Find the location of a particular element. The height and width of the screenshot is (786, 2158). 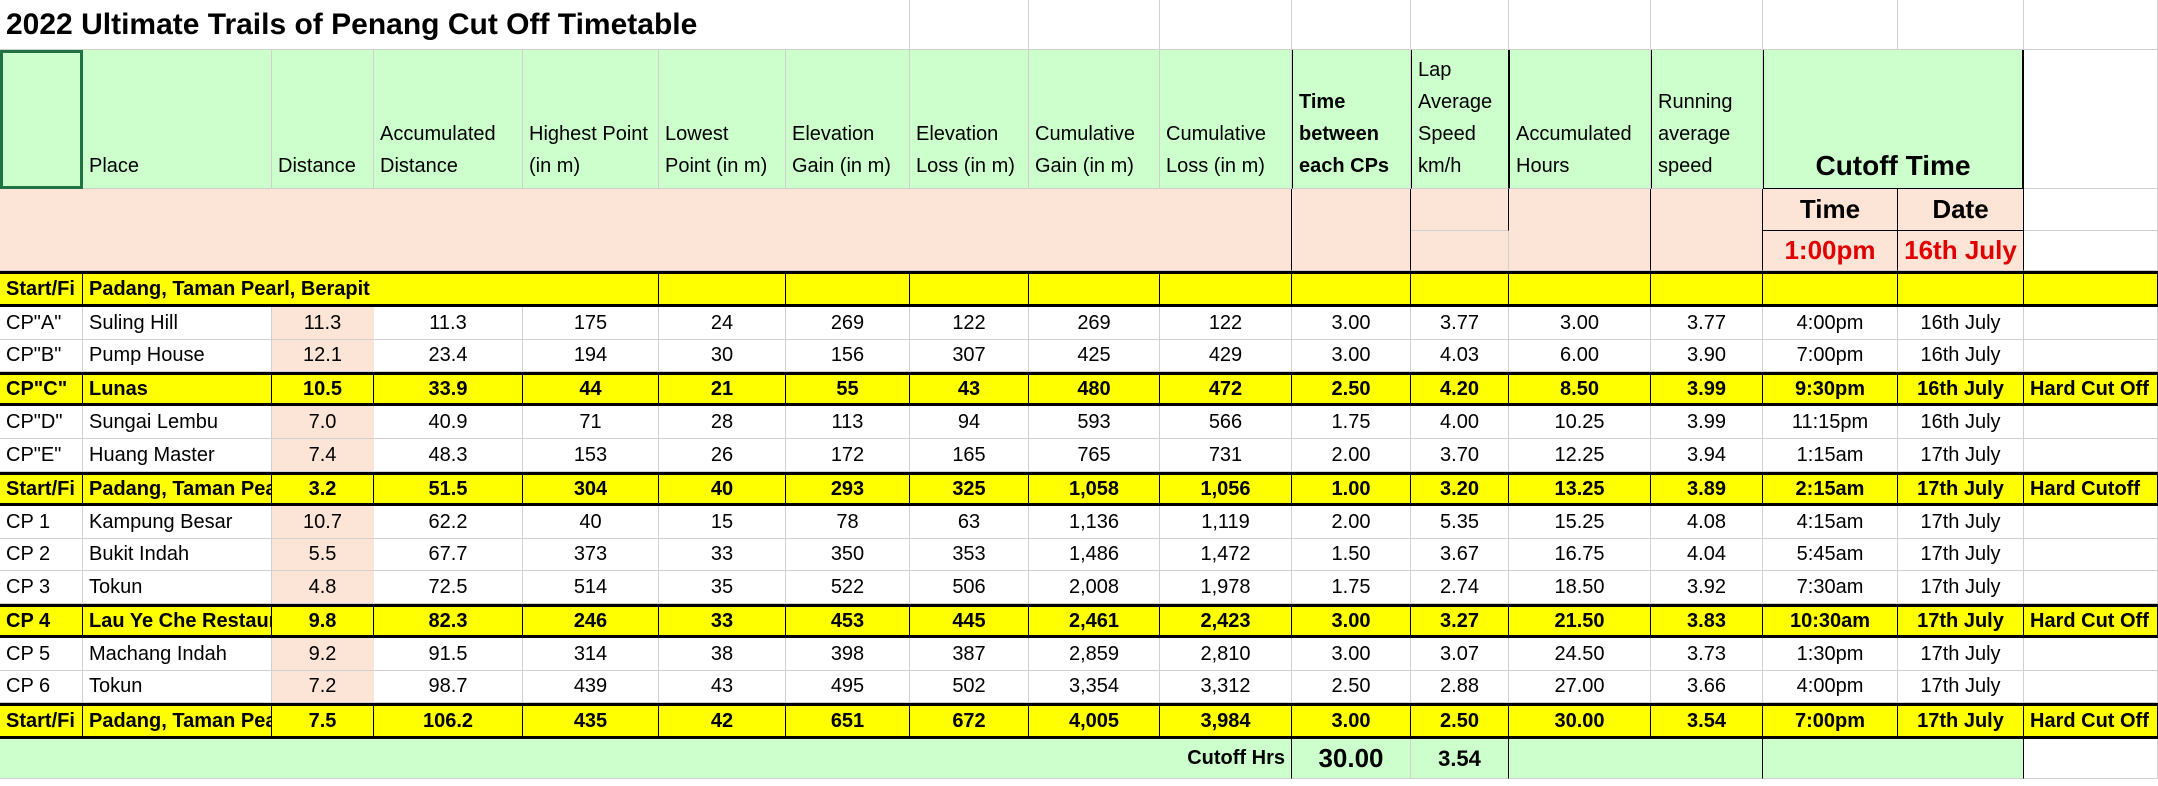

cell: 2,423 is located at coordinates (1226, 621).